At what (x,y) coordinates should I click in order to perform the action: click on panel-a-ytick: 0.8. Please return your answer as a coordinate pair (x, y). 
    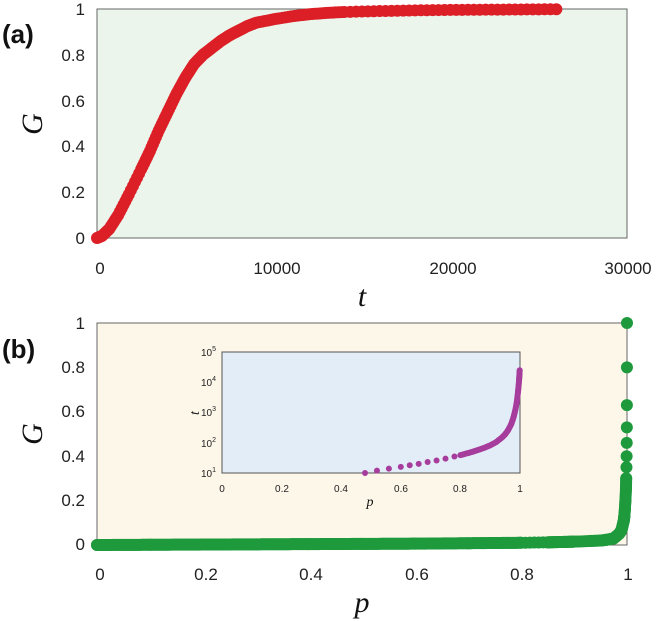
    Looking at the image, I should click on (73, 55).